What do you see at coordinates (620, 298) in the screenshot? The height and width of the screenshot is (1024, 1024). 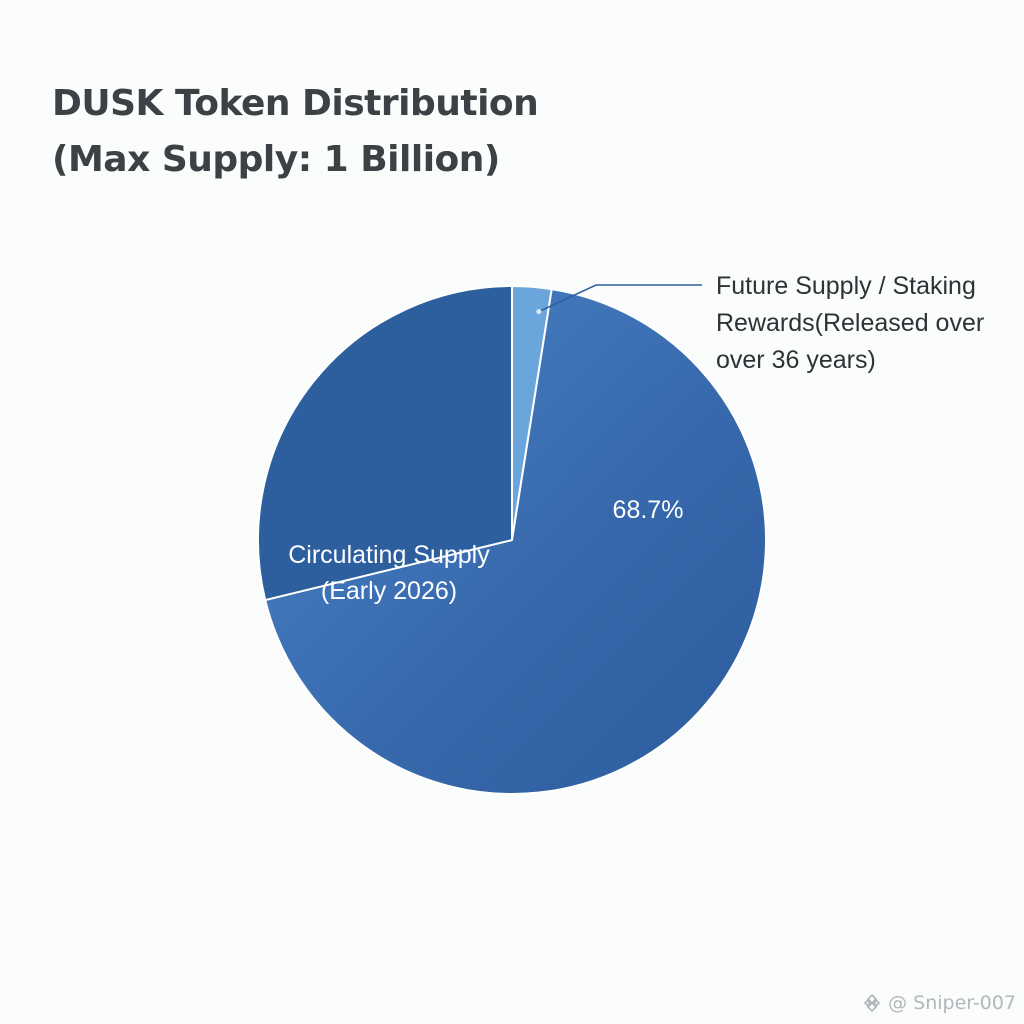 I see `callout-leader-line` at bounding box center [620, 298].